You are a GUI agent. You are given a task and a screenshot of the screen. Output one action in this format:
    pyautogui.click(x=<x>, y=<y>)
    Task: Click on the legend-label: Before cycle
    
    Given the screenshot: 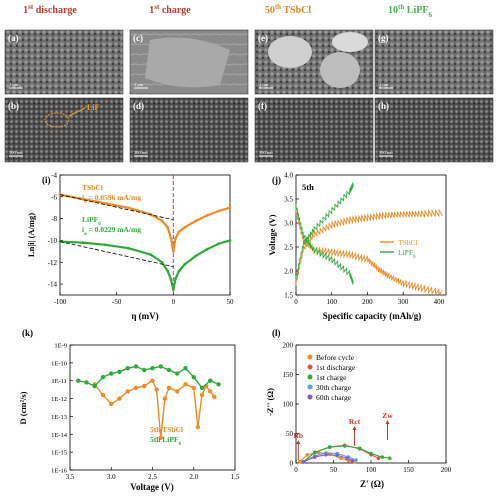 What is the action you would take?
    pyautogui.click(x=335, y=357)
    